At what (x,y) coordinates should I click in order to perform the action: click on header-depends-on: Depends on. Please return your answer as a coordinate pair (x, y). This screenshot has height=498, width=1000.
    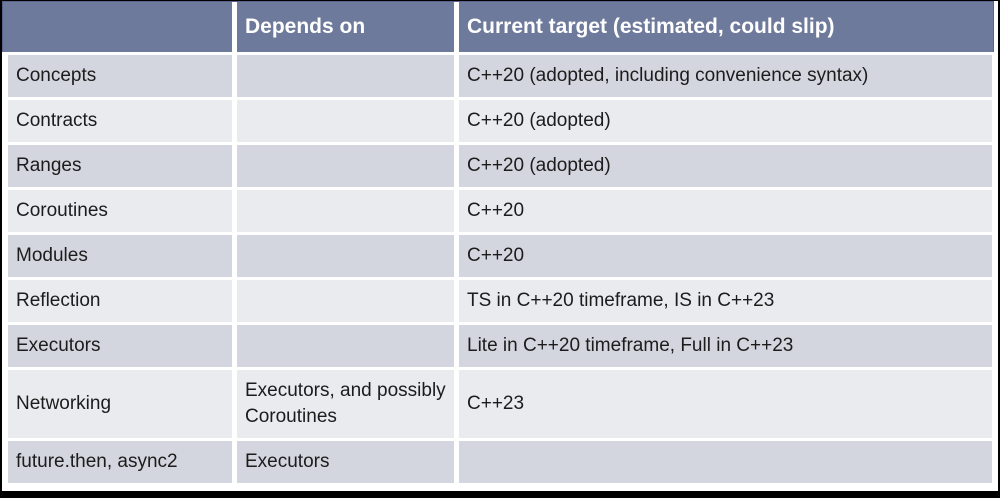
    Looking at the image, I should click on (345, 27).